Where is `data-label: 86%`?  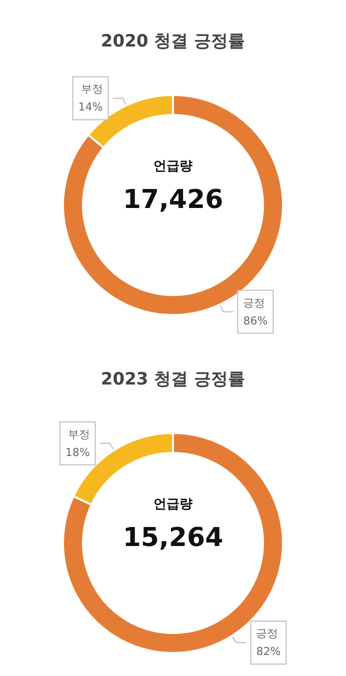
data-label: 86% is located at coordinates (255, 321).